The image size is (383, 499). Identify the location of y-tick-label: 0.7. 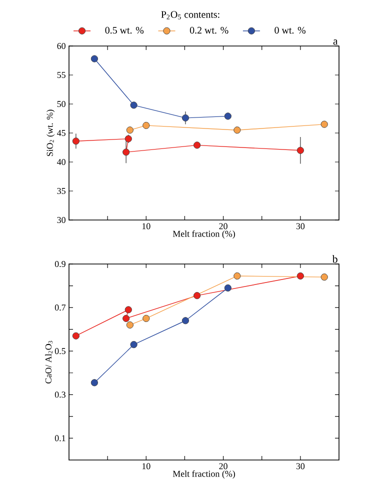
(60, 307).